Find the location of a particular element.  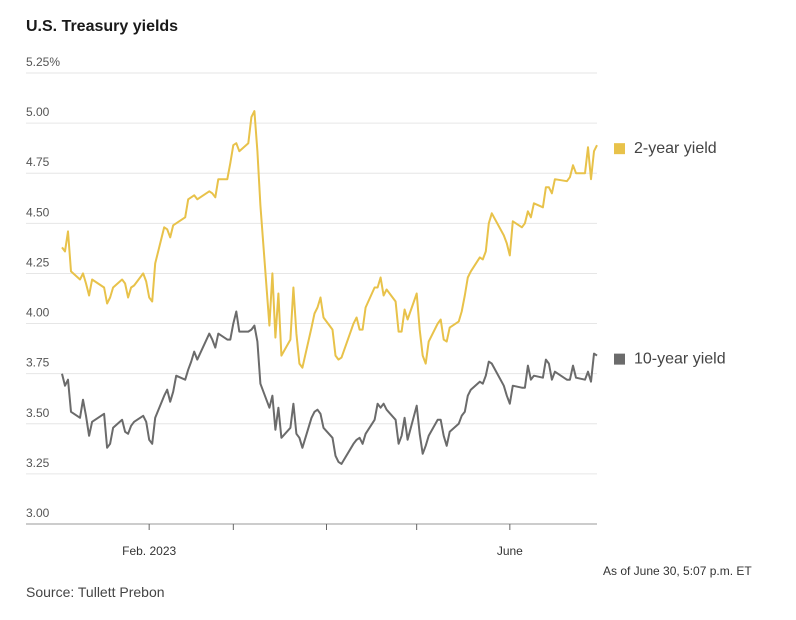

chart-title: U.S. Treasury yields is located at coordinates (102, 26).